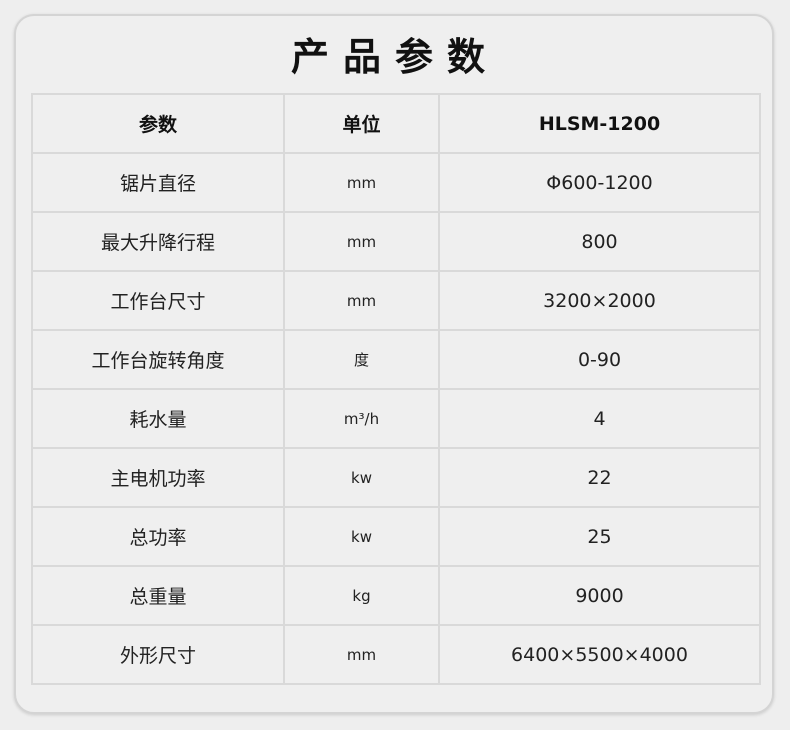 The height and width of the screenshot is (730, 790). I want to click on table-row: 最大升降行程 mm 800, so click(396, 241).